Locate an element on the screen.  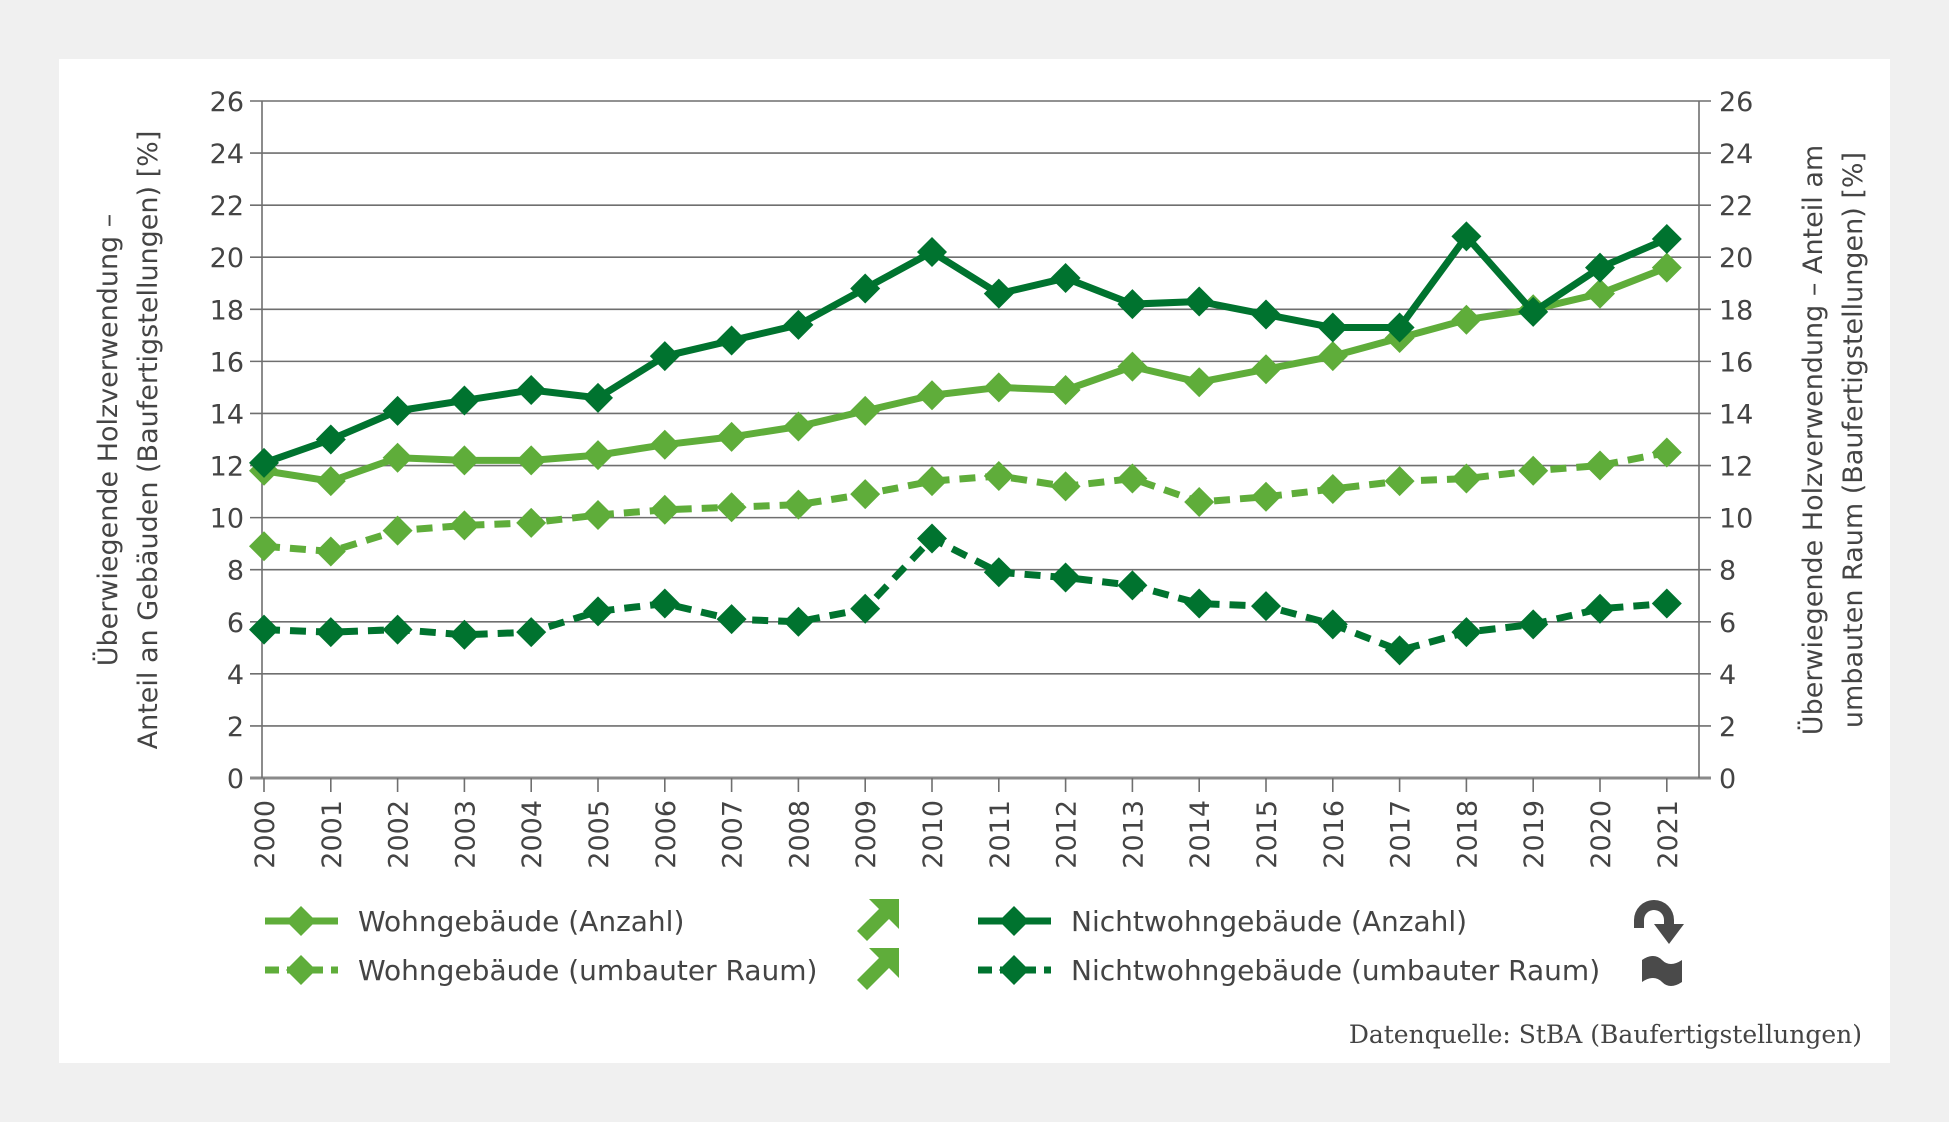
x-tick-label: 2011 is located at coordinates (1000, 834).